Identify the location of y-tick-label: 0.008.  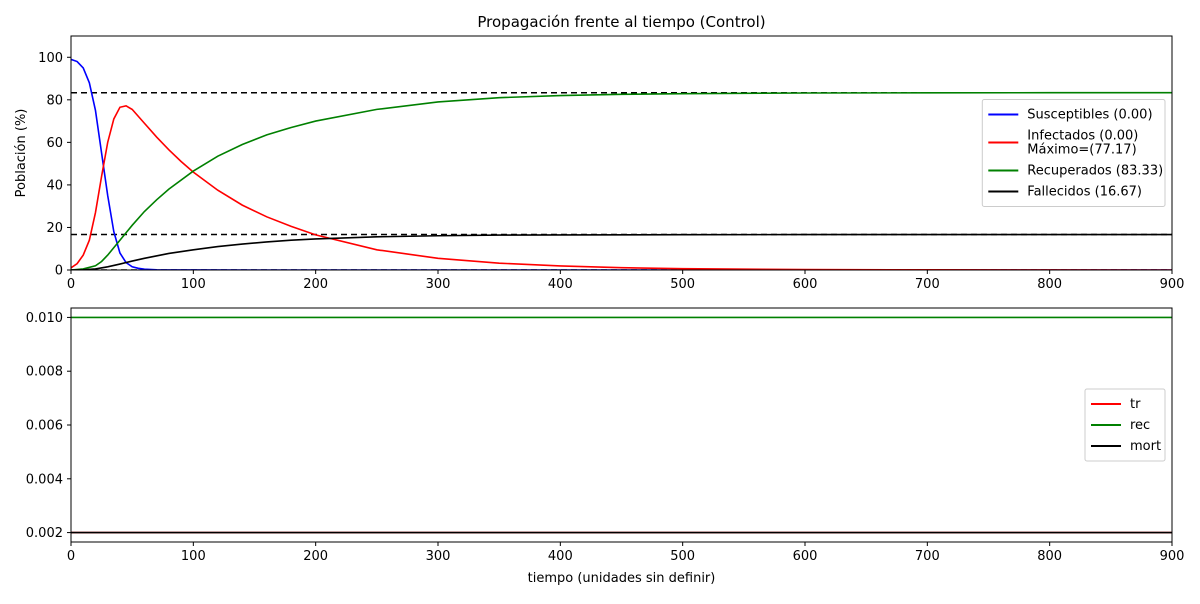
(44, 372).